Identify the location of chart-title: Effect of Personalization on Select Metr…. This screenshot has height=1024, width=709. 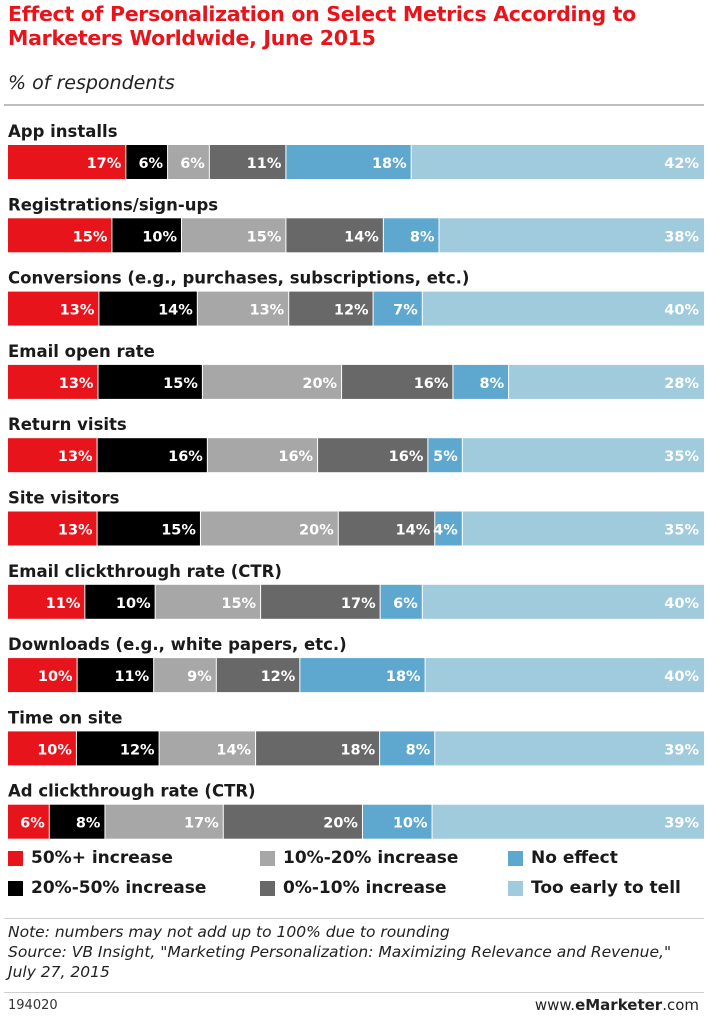
(322, 26).